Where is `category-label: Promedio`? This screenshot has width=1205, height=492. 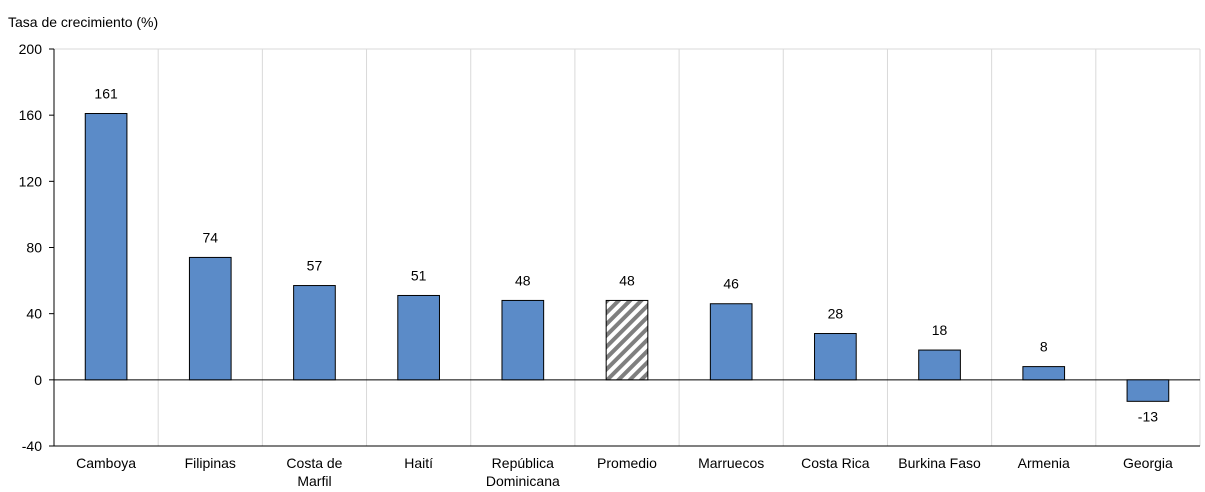 category-label: Promedio is located at coordinates (627, 463).